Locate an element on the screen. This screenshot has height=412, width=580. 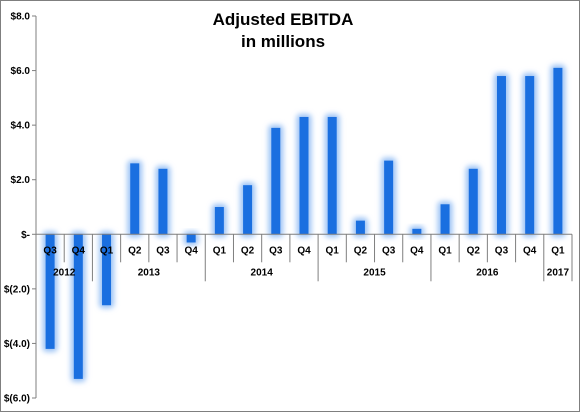
chart-title: Adjusted EBITDA is located at coordinates (283, 19).